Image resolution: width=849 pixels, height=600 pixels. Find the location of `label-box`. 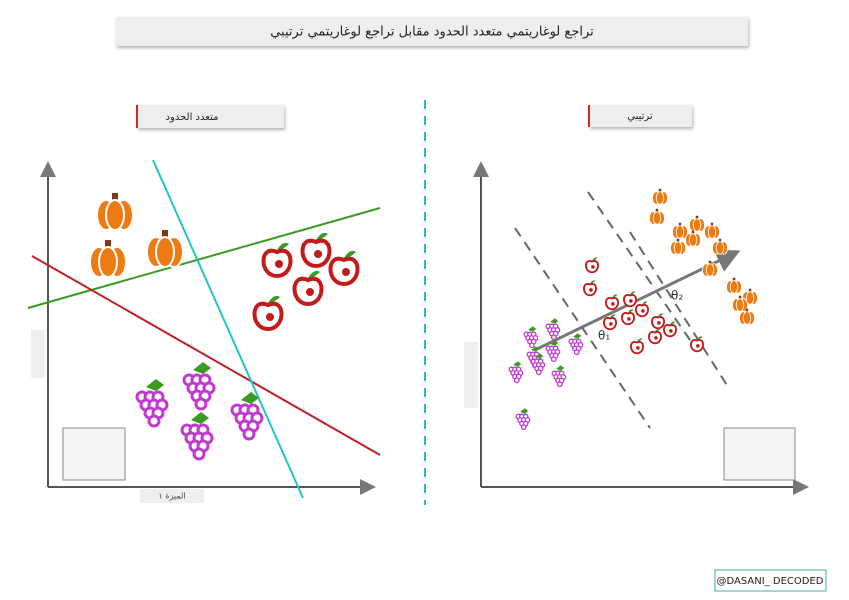

label-box is located at coordinates (640, 116).